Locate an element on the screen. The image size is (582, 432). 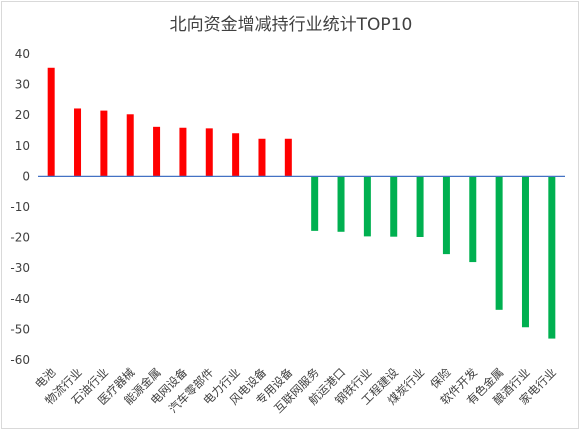
bar-软件开发 is located at coordinates (473, 219).